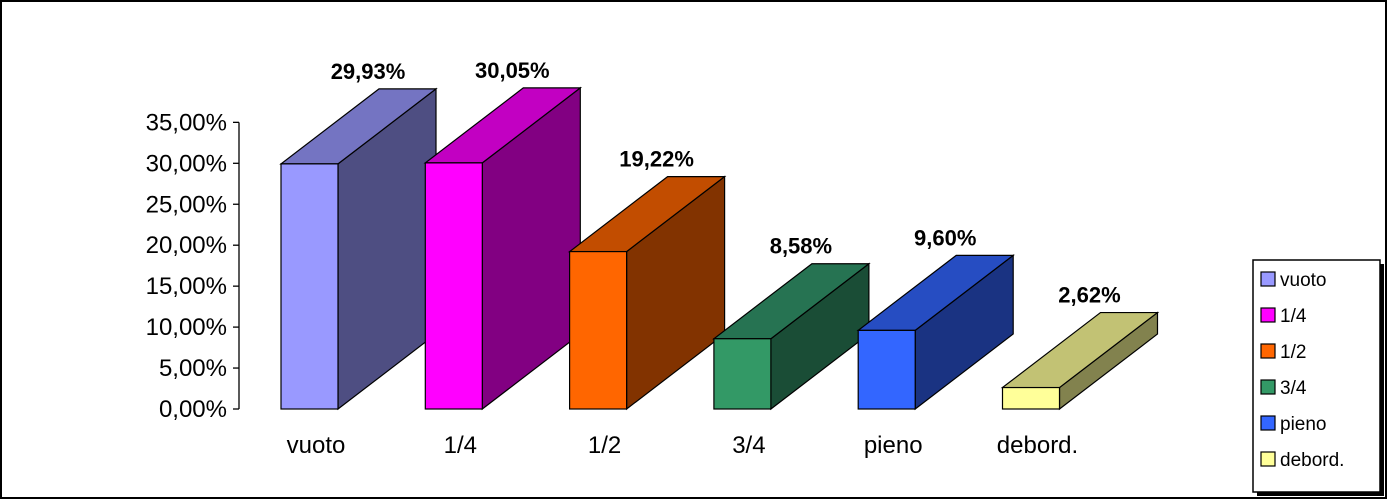 Image resolution: width=1387 pixels, height=501 pixels. Describe the element at coordinates (893, 445) in the screenshot. I see `x-category-label: pieno` at that location.